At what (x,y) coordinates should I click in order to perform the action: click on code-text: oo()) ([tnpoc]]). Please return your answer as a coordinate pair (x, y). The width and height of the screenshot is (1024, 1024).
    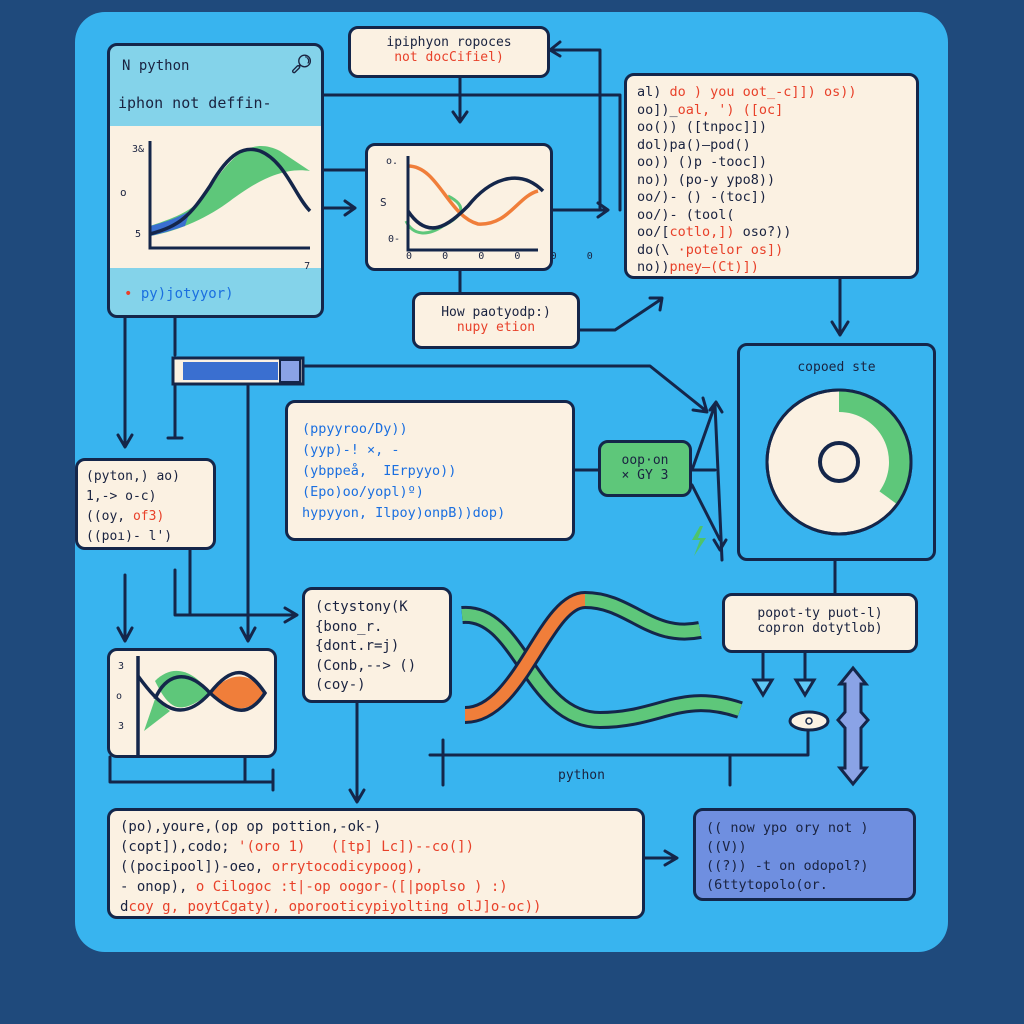
    Looking at the image, I should click on (702, 127).